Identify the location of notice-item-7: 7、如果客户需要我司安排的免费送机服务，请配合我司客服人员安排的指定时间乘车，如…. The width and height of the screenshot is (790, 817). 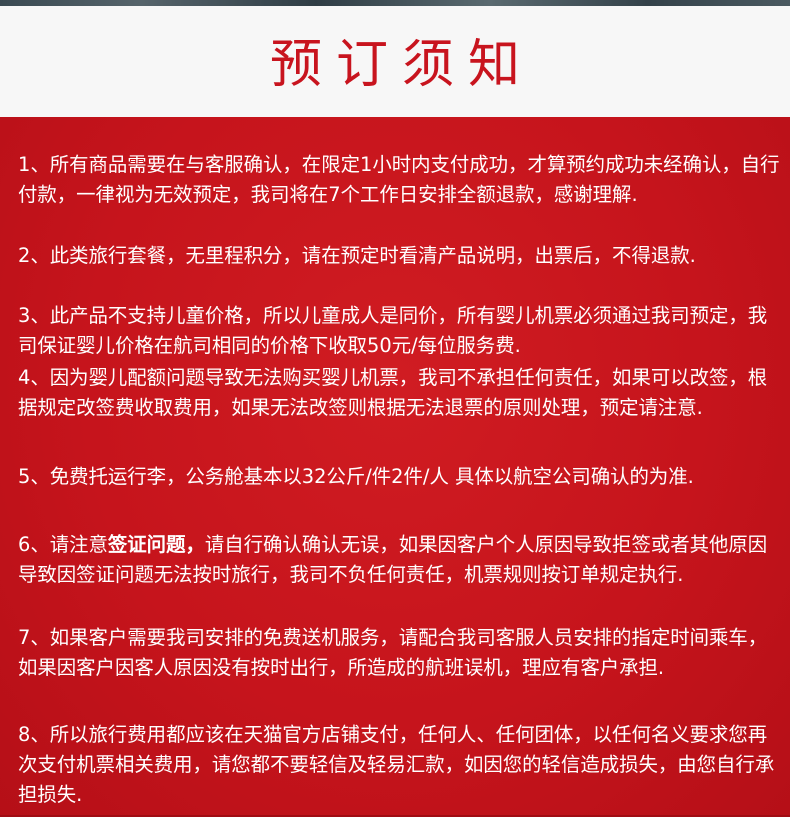
(393, 652).